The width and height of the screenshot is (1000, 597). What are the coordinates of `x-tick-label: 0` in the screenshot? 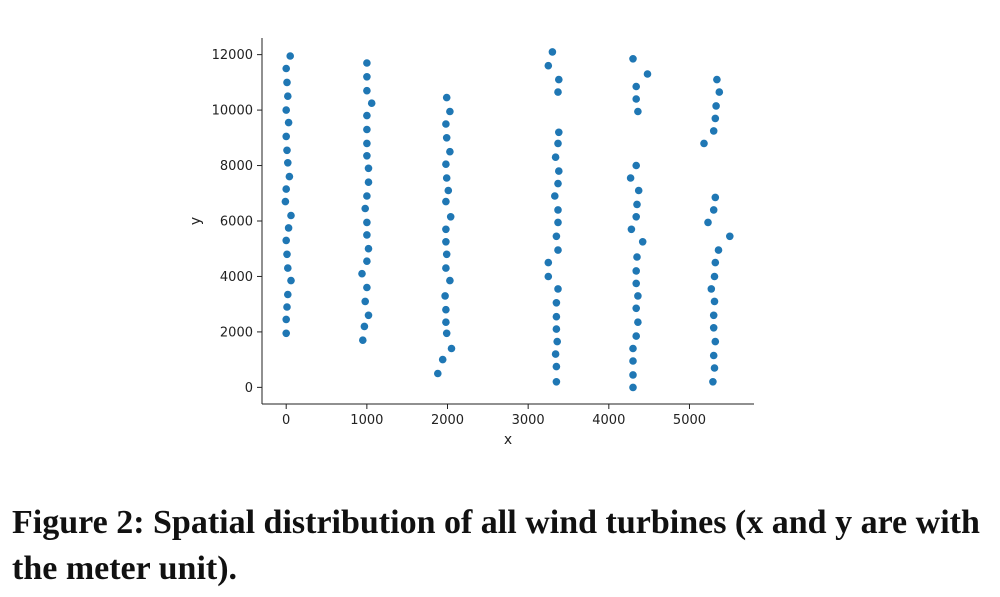 It's located at (286, 420).